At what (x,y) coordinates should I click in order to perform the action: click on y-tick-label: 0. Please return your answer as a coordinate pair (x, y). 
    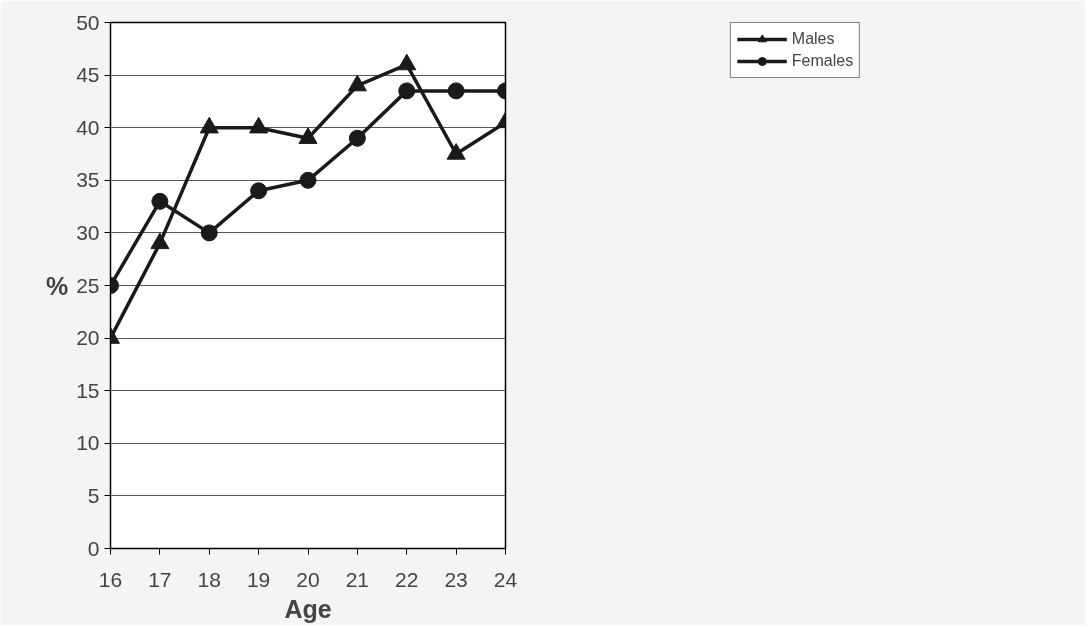
    Looking at the image, I should click on (93, 548).